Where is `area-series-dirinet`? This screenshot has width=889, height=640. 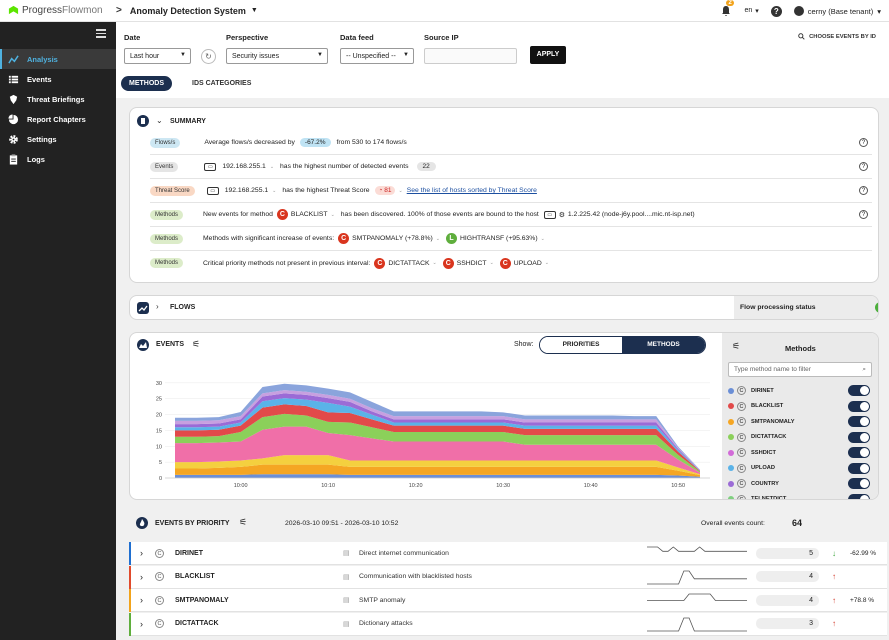
area-series-dirinet is located at coordinates (437, 476).